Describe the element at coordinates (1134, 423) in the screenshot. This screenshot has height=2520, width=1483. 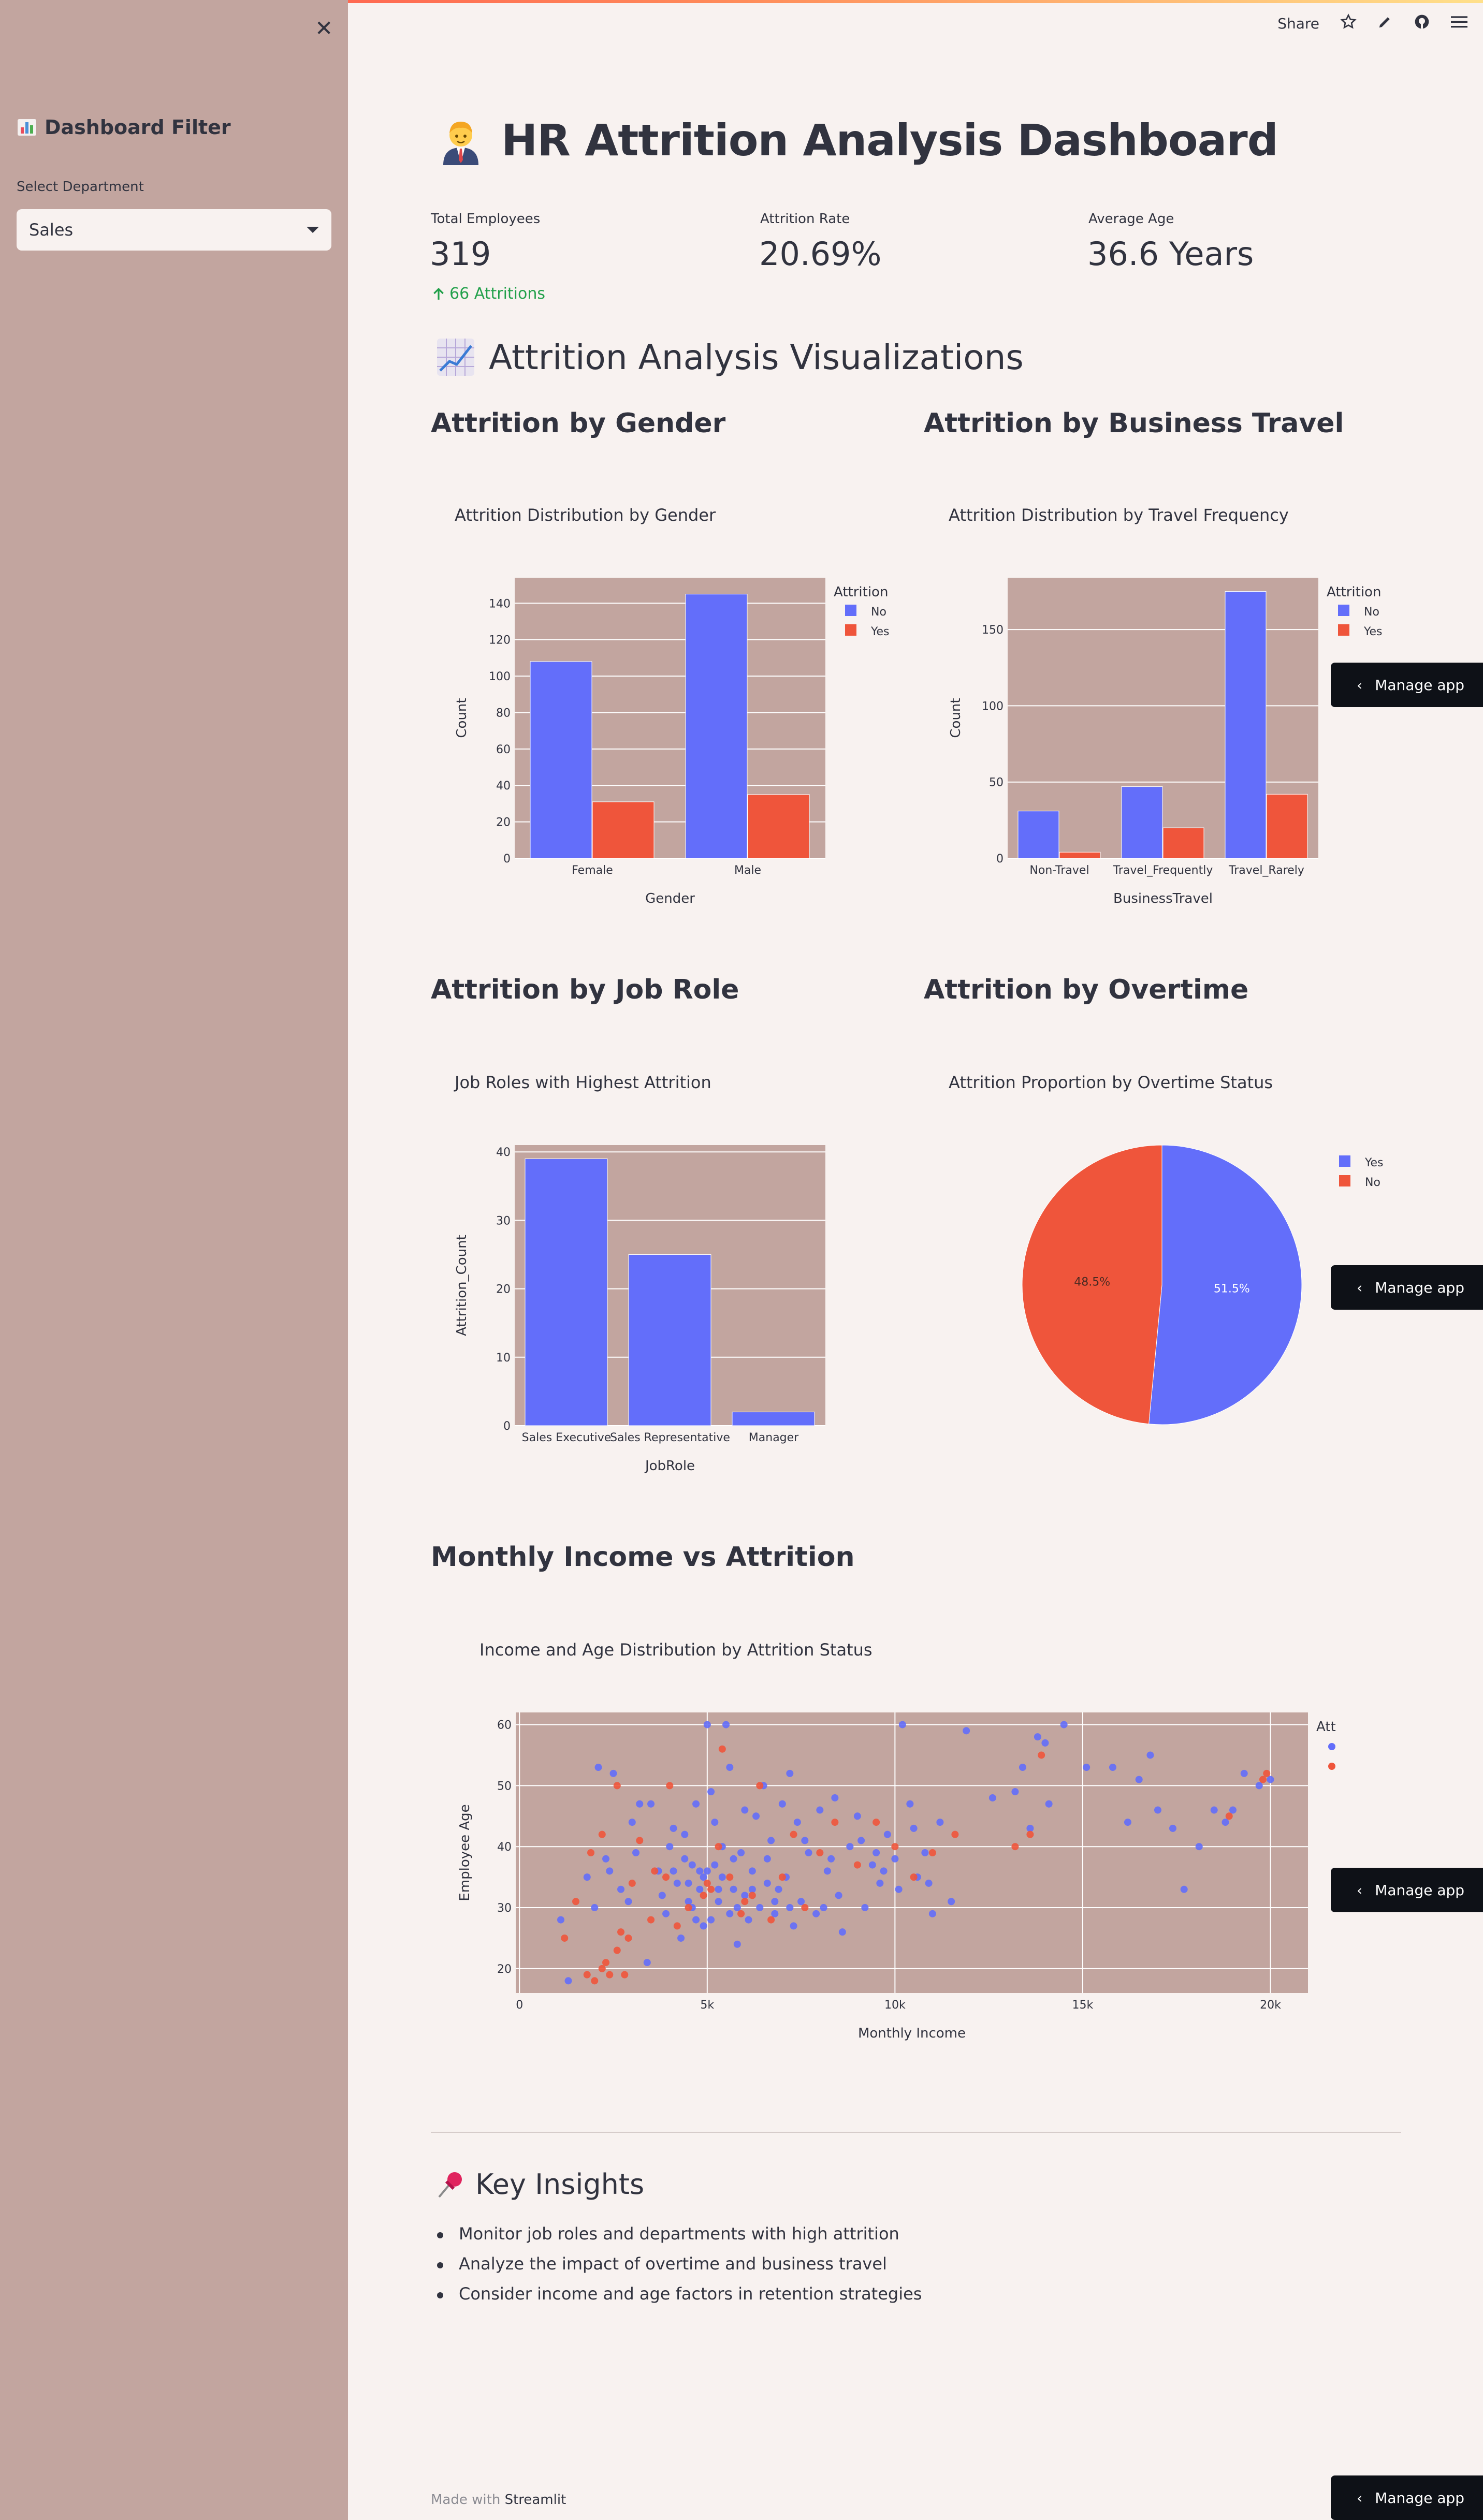
I see `travel-heading: Attrition by Business Travel` at that location.